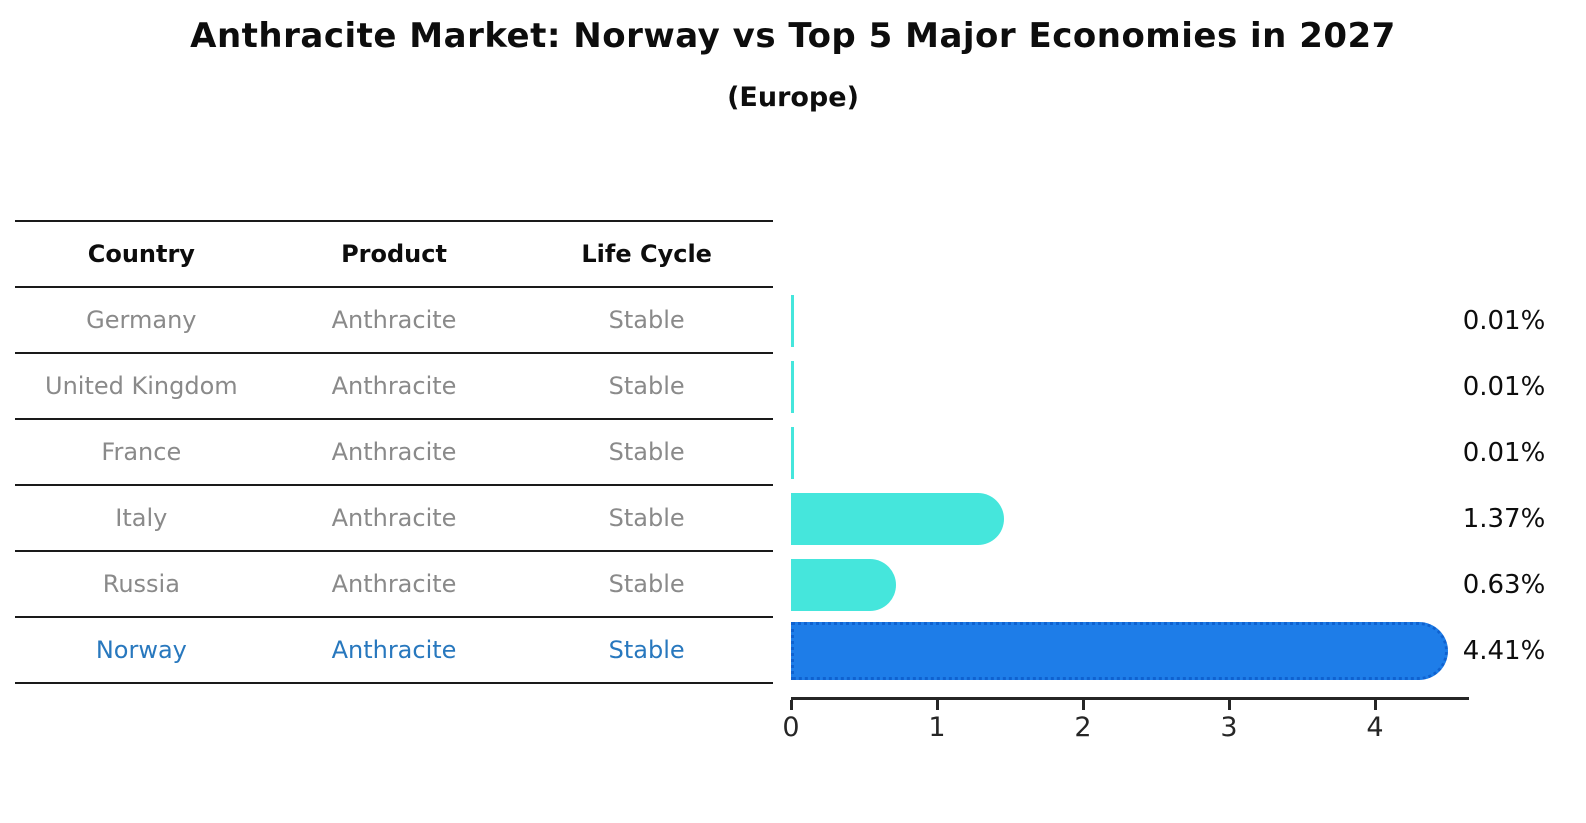 The image size is (1586, 823). Describe the element at coordinates (1504, 585) in the screenshot. I see `value-label: 0.63%` at that location.